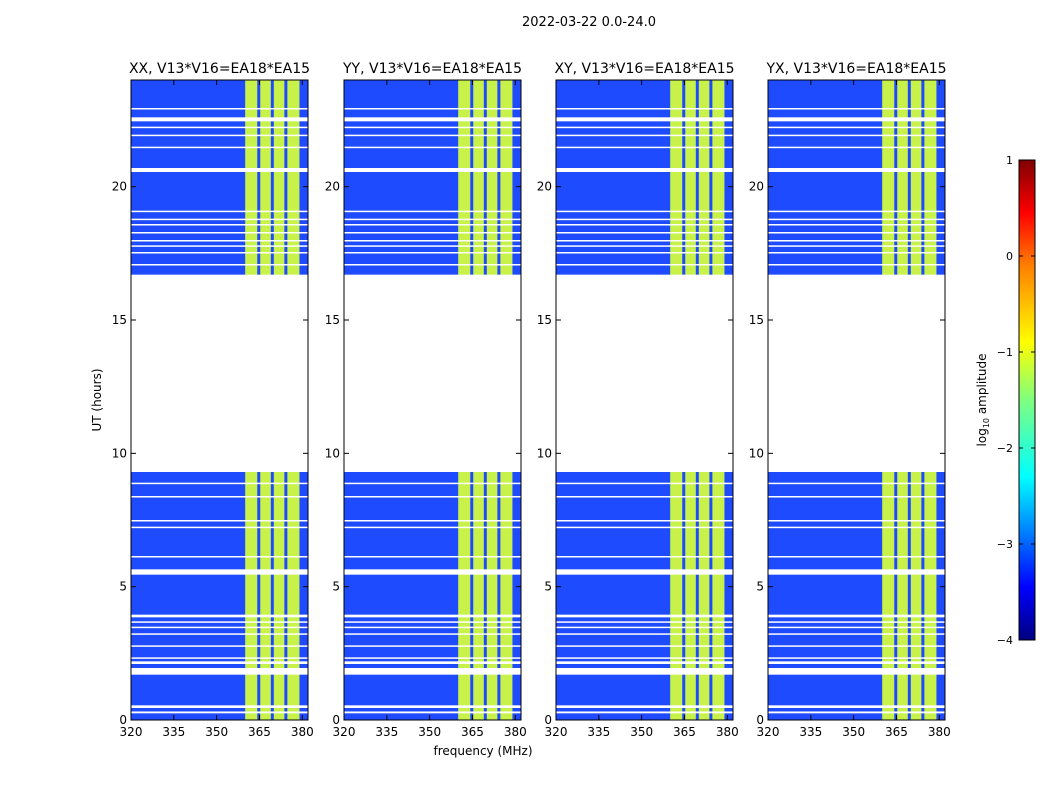 The height and width of the screenshot is (800, 1050). I want to click on panel-xx-frame, so click(219, 400).